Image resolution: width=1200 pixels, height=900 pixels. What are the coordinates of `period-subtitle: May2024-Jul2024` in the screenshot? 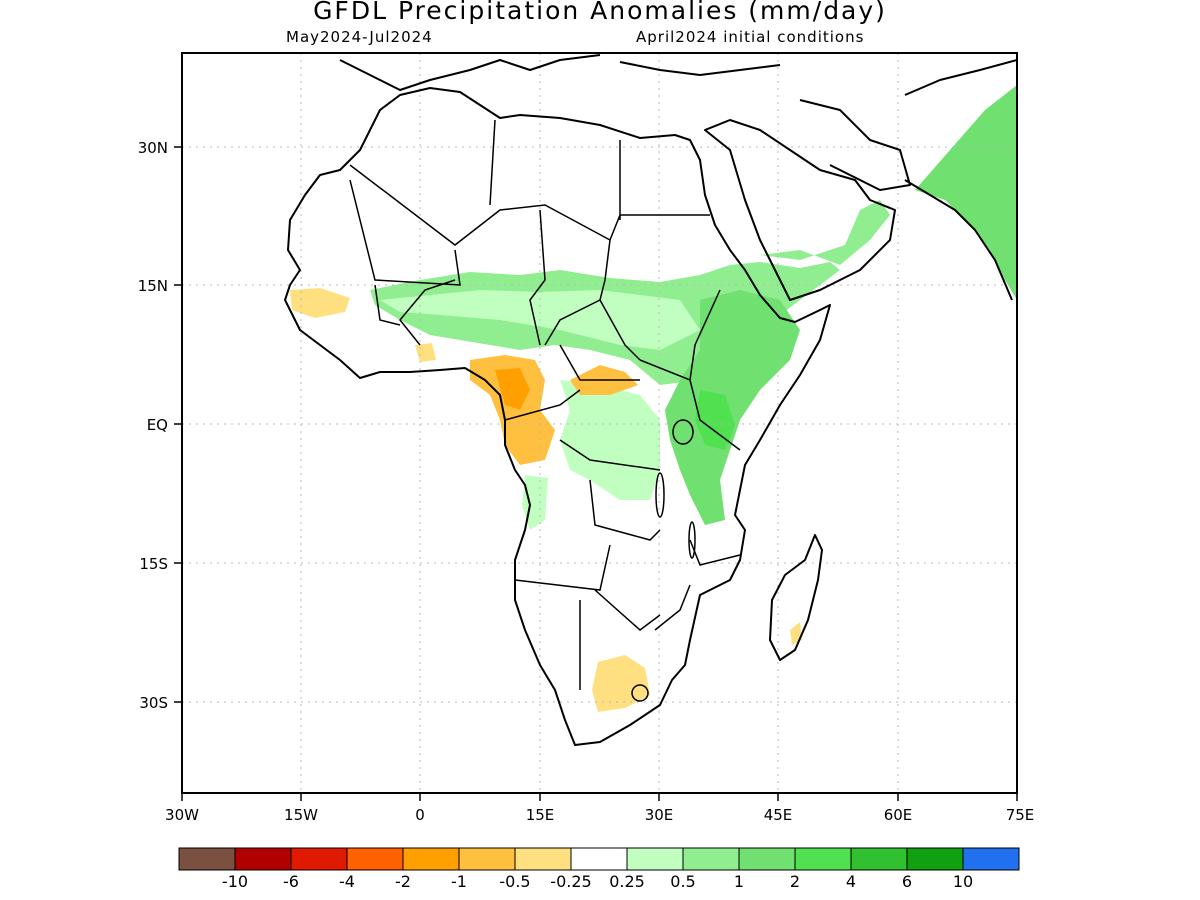 It's located at (359, 37).